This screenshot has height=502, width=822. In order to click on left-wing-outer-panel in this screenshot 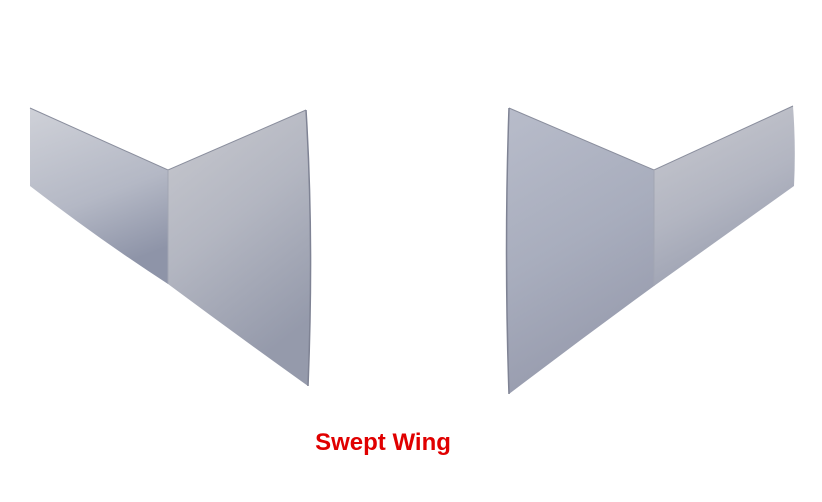, I will do `click(99, 196)`.